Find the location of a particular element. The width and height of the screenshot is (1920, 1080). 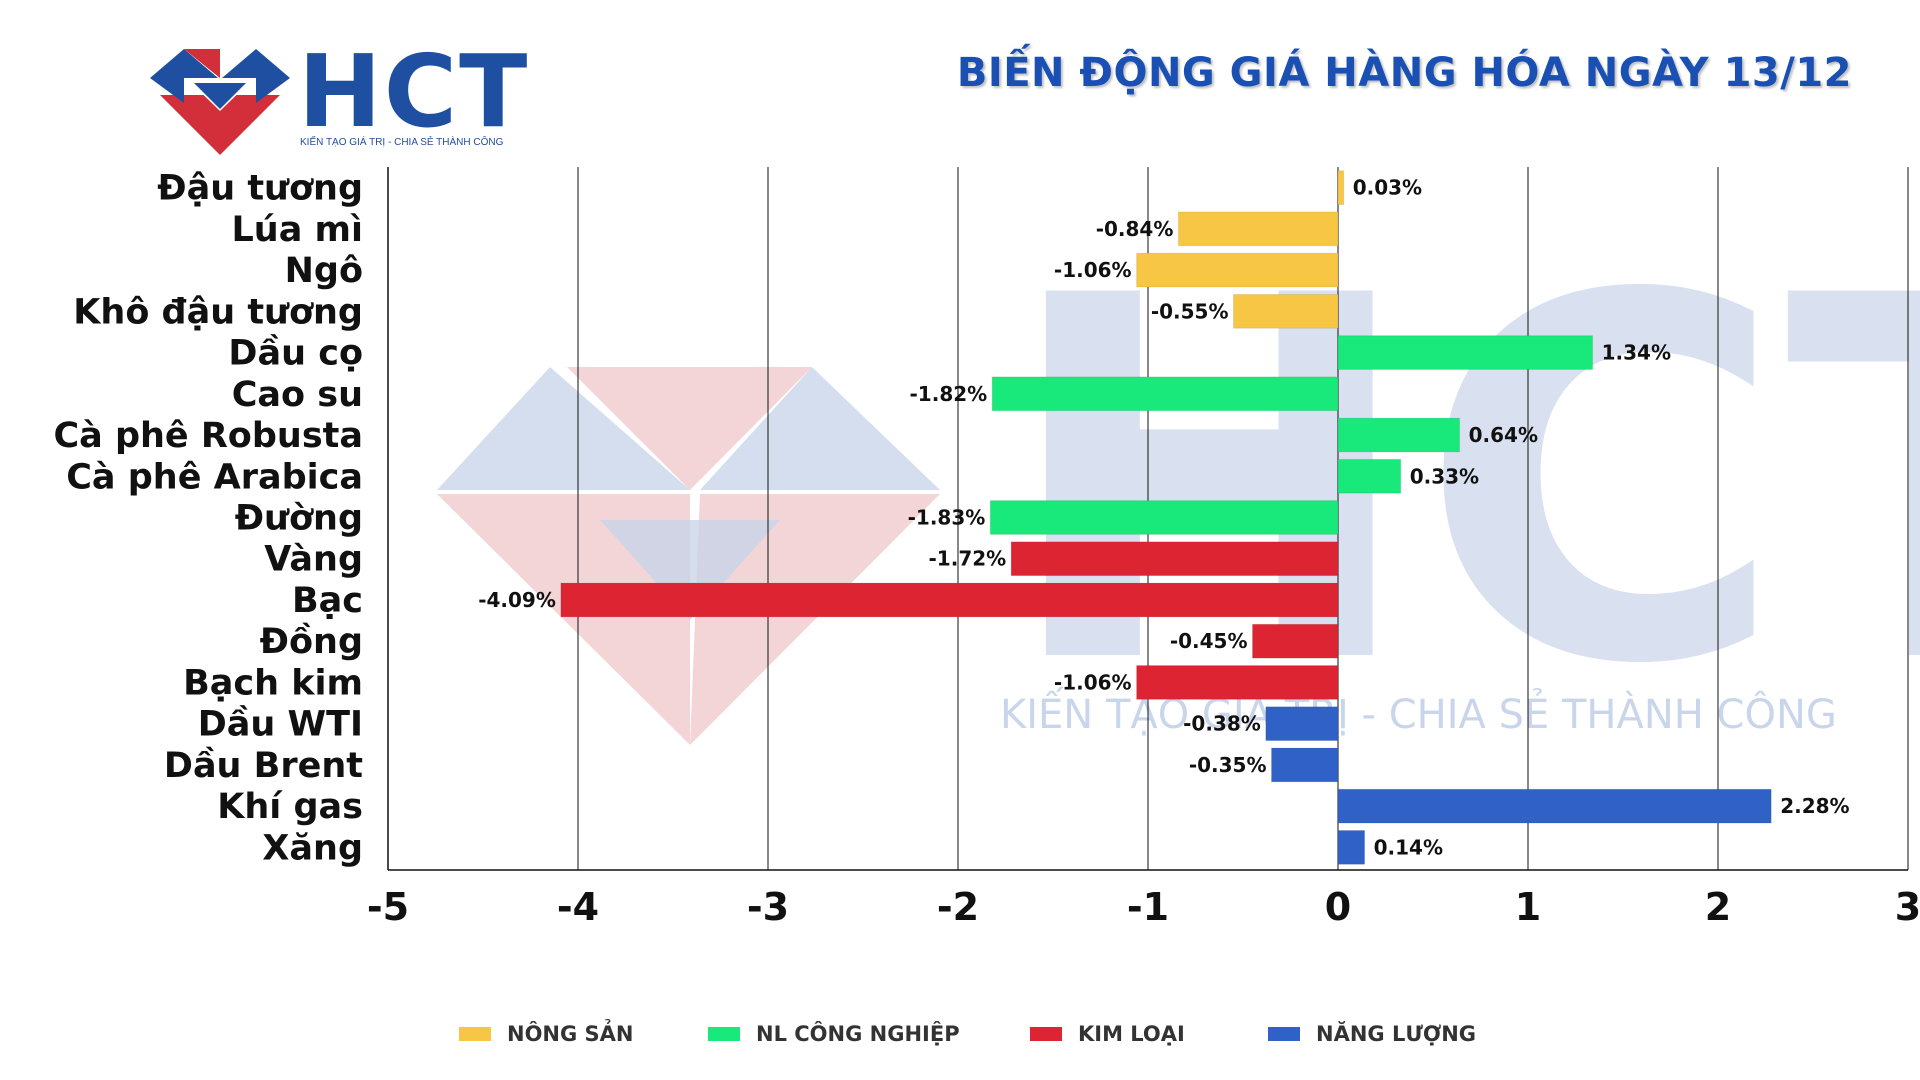

data-label: -1.72% is located at coordinates (968, 559).